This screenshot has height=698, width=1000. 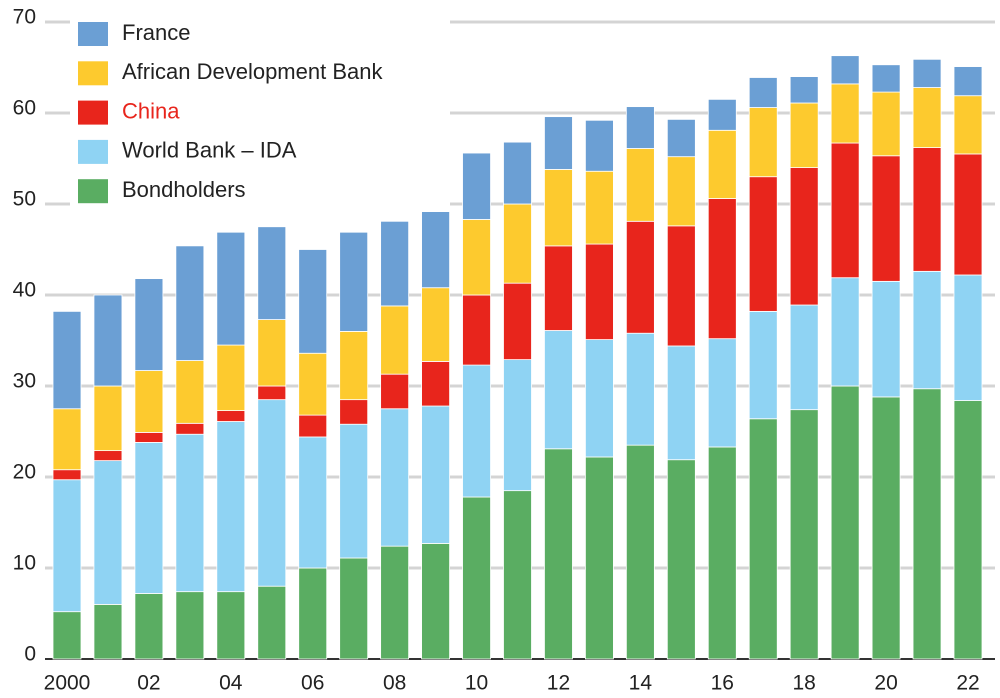 What do you see at coordinates (641, 683) in the screenshot?
I see `x-tick-label: 14` at bounding box center [641, 683].